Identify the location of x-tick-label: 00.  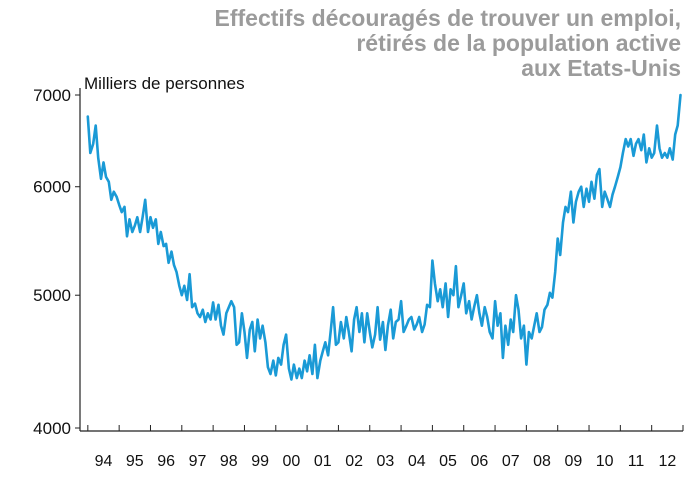
(292, 461).